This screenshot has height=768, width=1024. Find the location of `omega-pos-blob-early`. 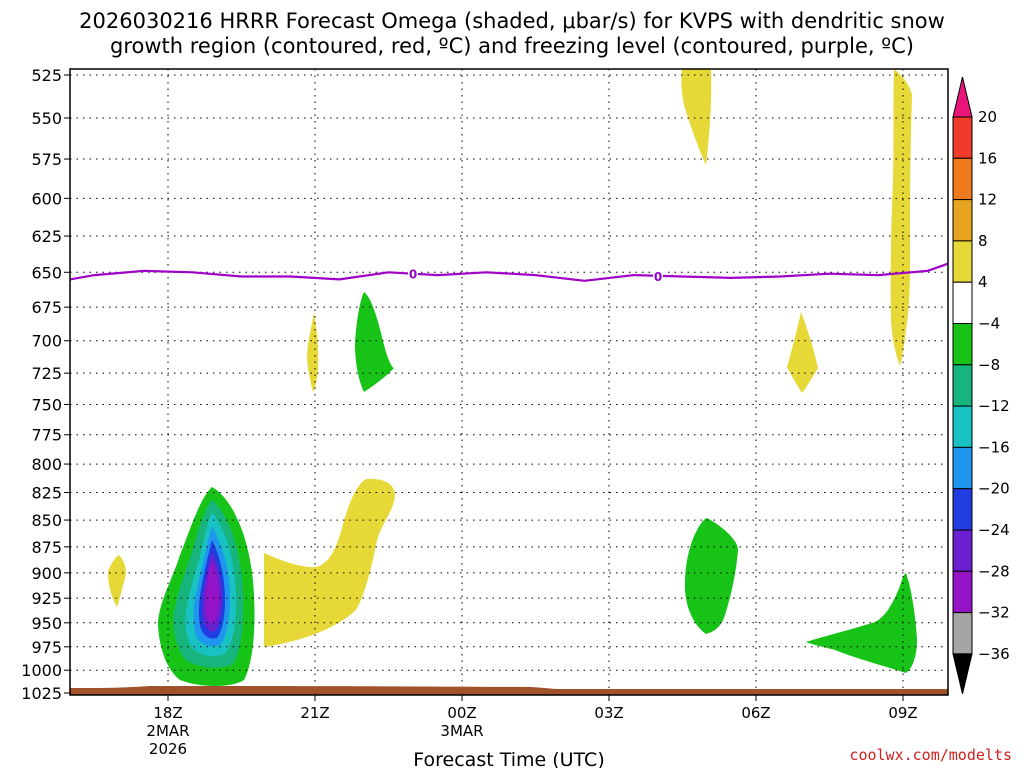

omega-pos-blob-early is located at coordinates (117, 581).